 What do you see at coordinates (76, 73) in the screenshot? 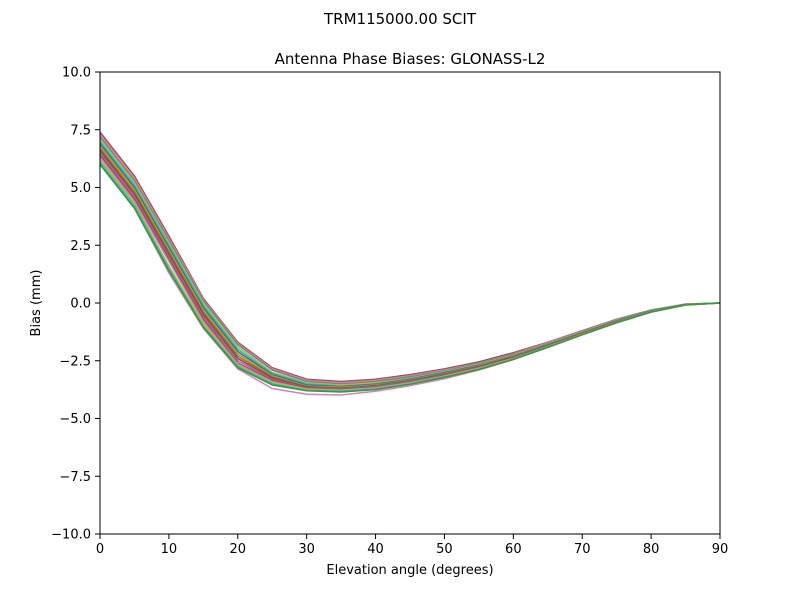
I see `y-tick-label: 10.0` at bounding box center [76, 73].